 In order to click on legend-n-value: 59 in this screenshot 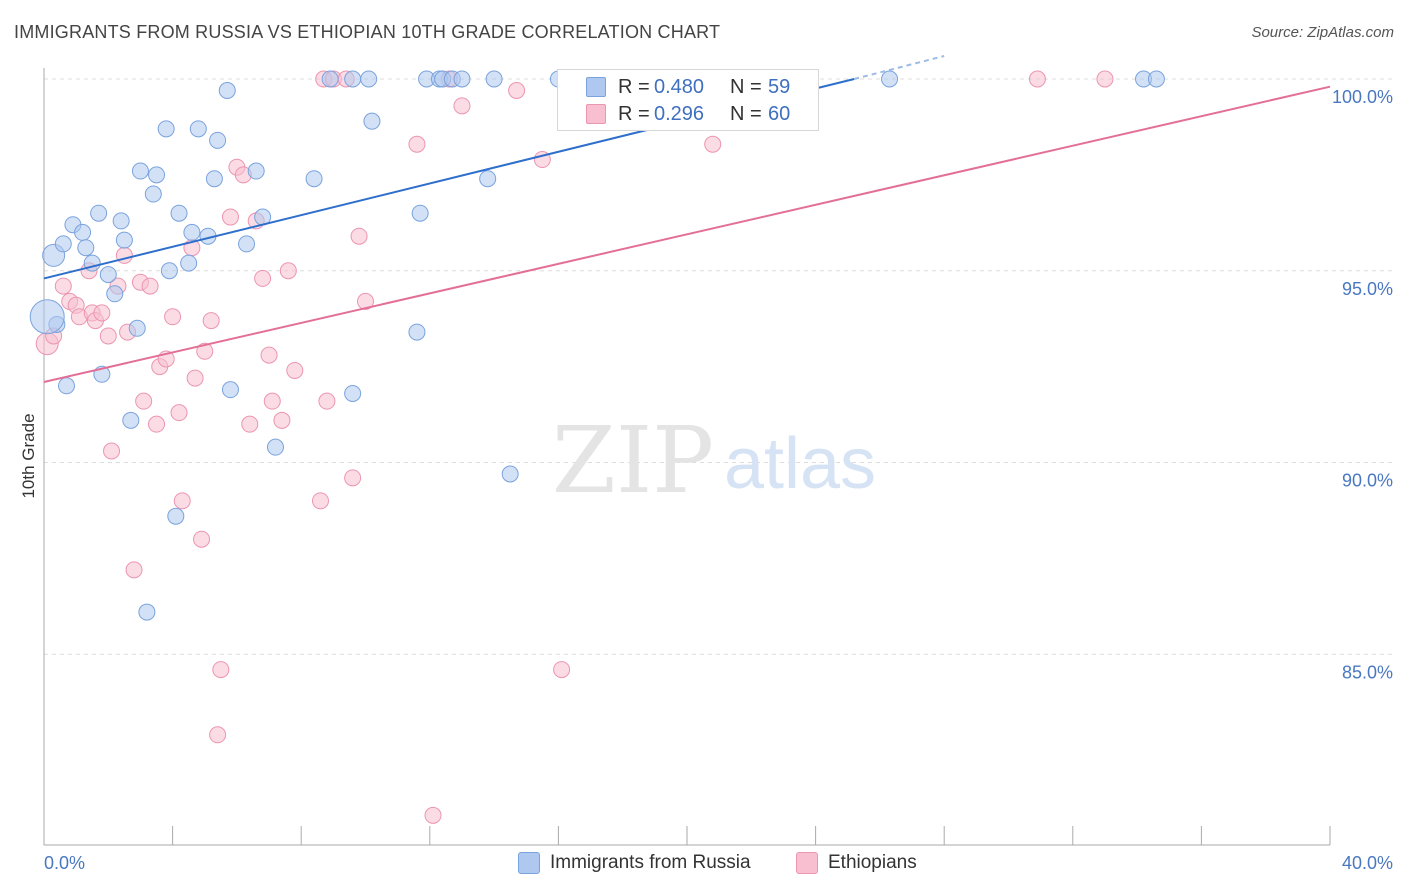, I will do `click(779, 86)`.